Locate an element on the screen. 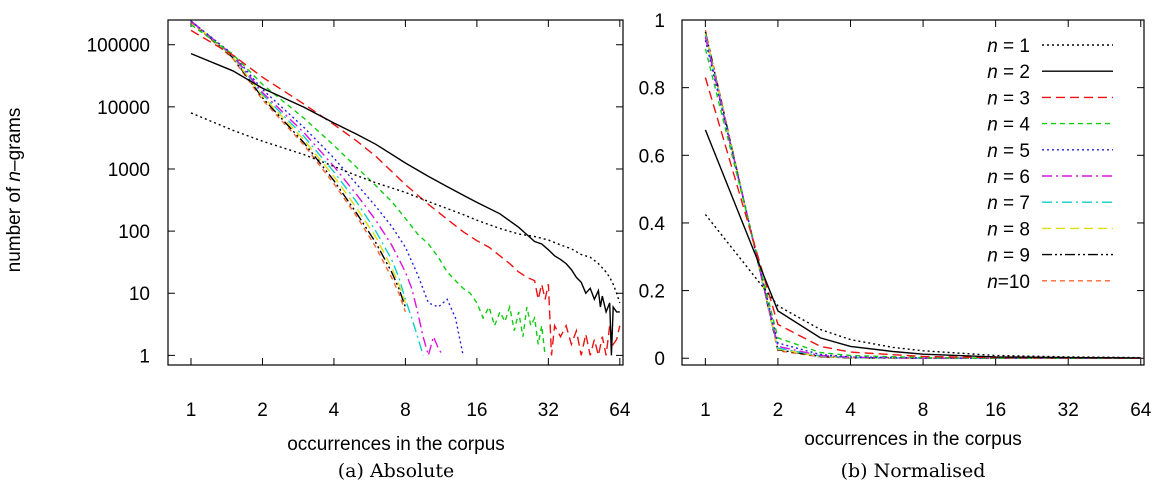  y-tick-label: 0.8 is located at coordinates (652, 89).